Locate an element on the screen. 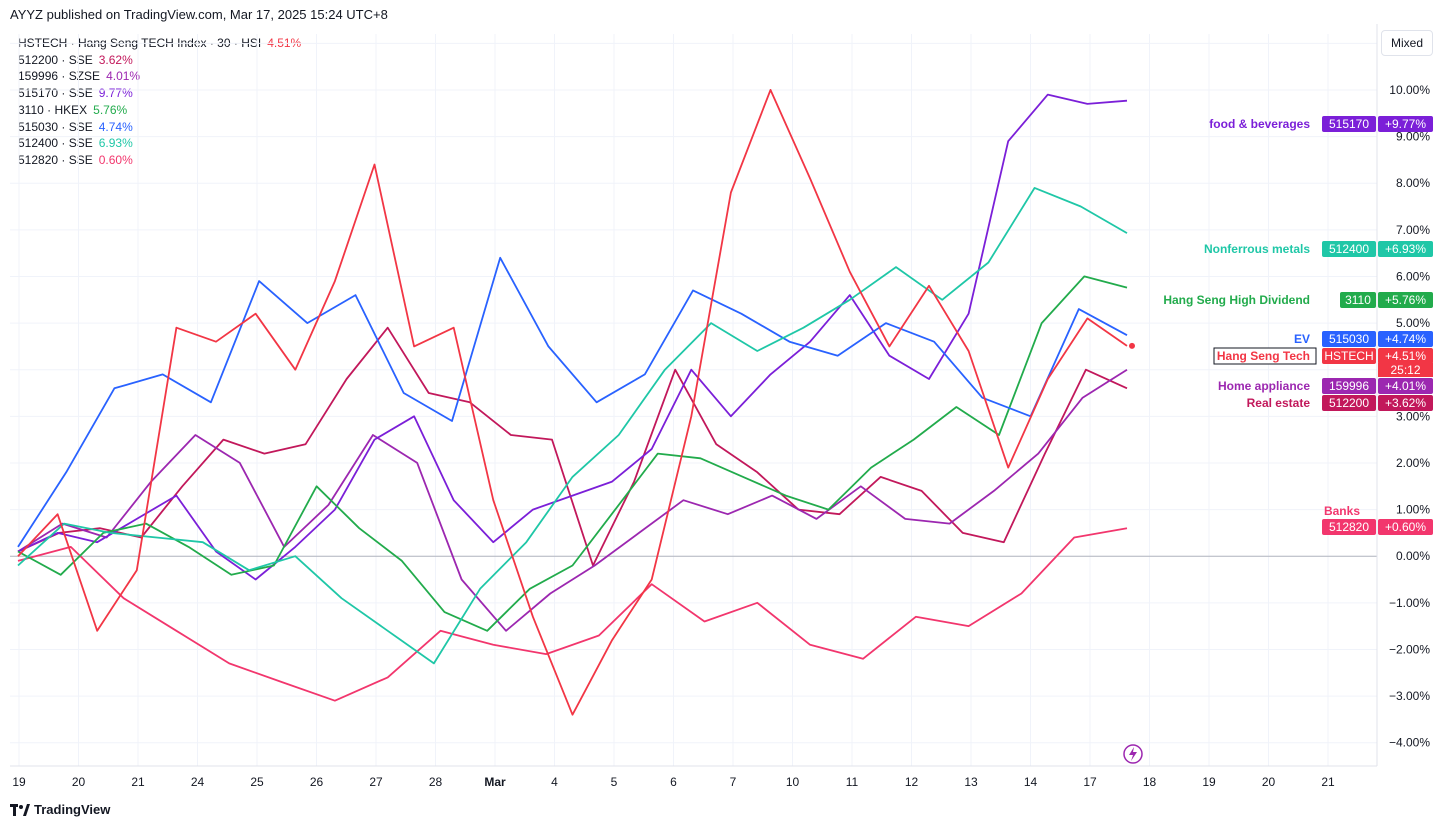 Image resolution: width=1456 pixels, height=828 pixels. x-tick-label: 27 is located at coordinates (376, 782).